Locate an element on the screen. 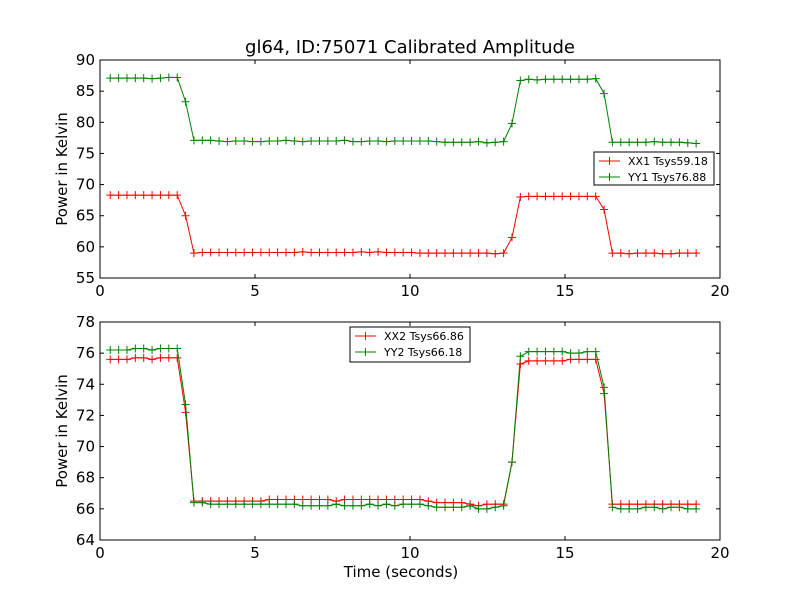 This screenshot has height=600, width=800. legend-box is located at coordinates (410, 344).